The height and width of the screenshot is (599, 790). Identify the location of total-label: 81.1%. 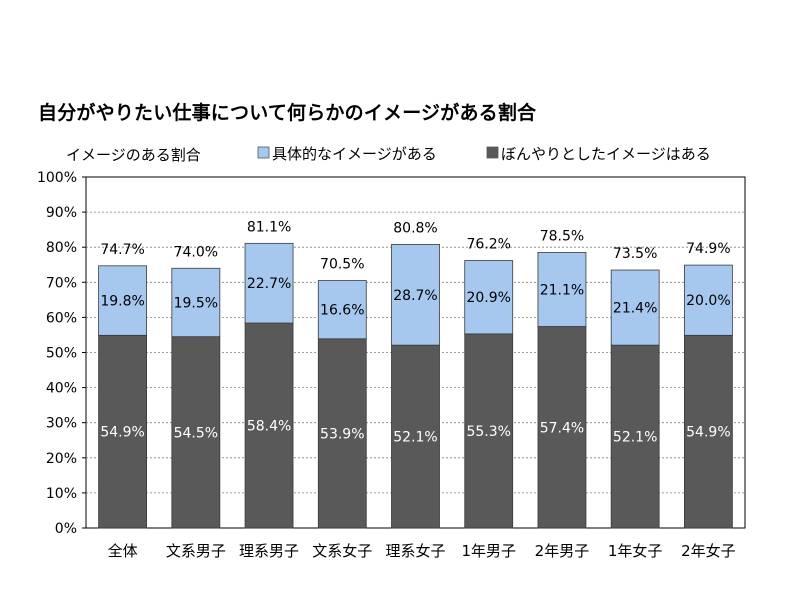
(269, 227).